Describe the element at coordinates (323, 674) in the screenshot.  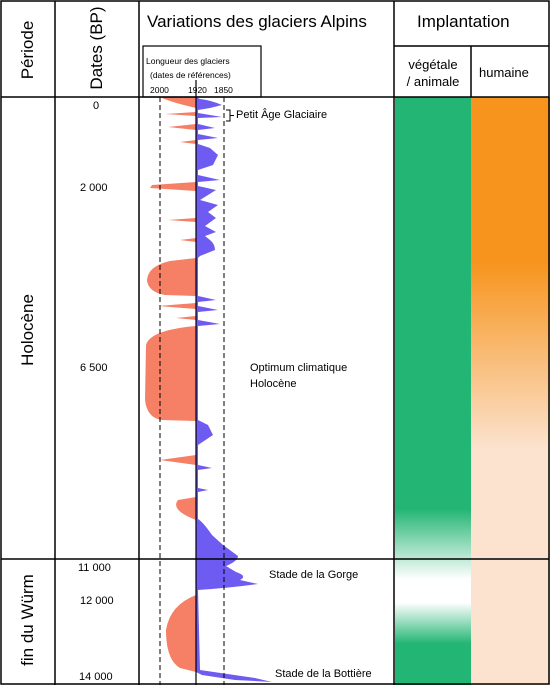
I see `annotation-bottiere: Stade de la Bottière` at that location.